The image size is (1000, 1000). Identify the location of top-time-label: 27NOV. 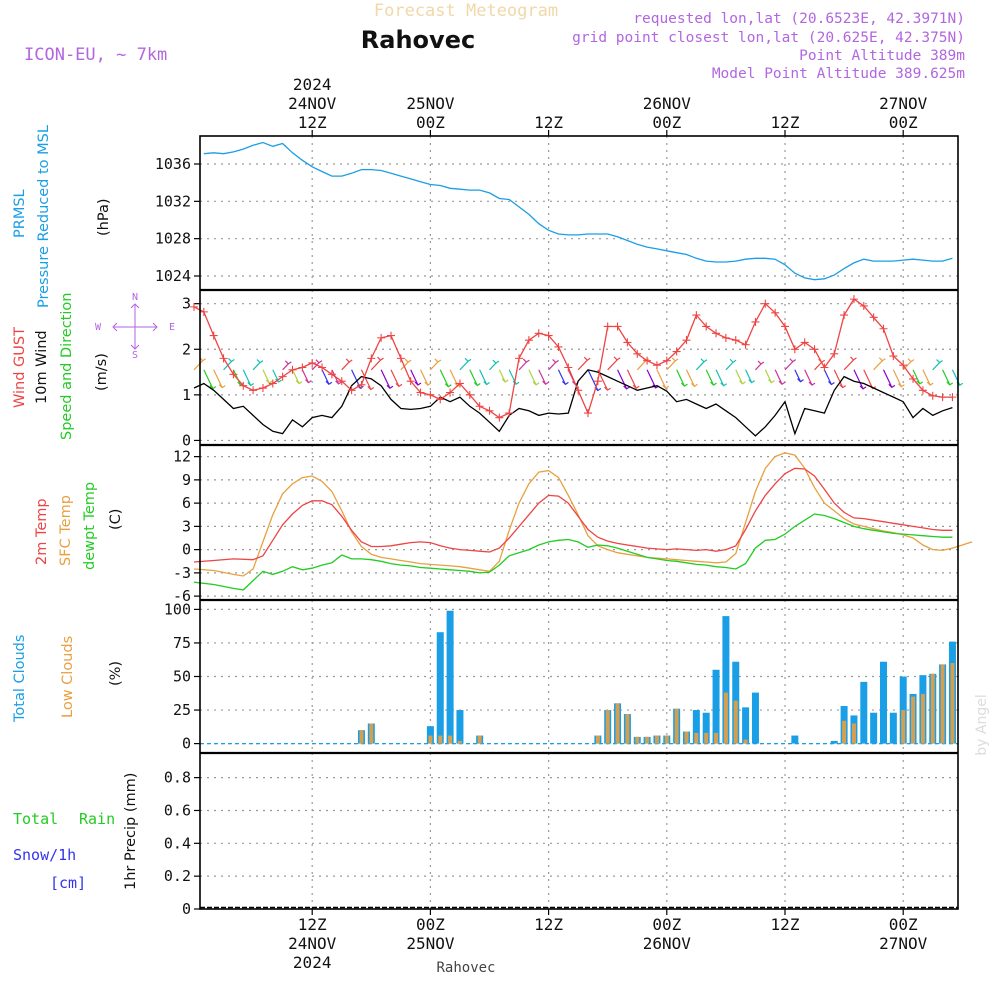
(903, 103).